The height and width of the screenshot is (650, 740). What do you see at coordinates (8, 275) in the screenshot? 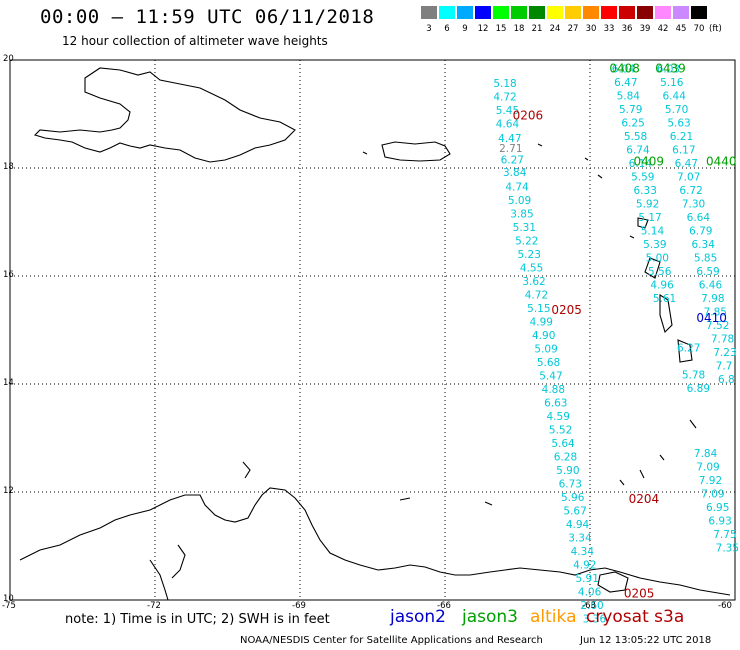
I see `latitude-label: 16` at bounding box center [8, 275].